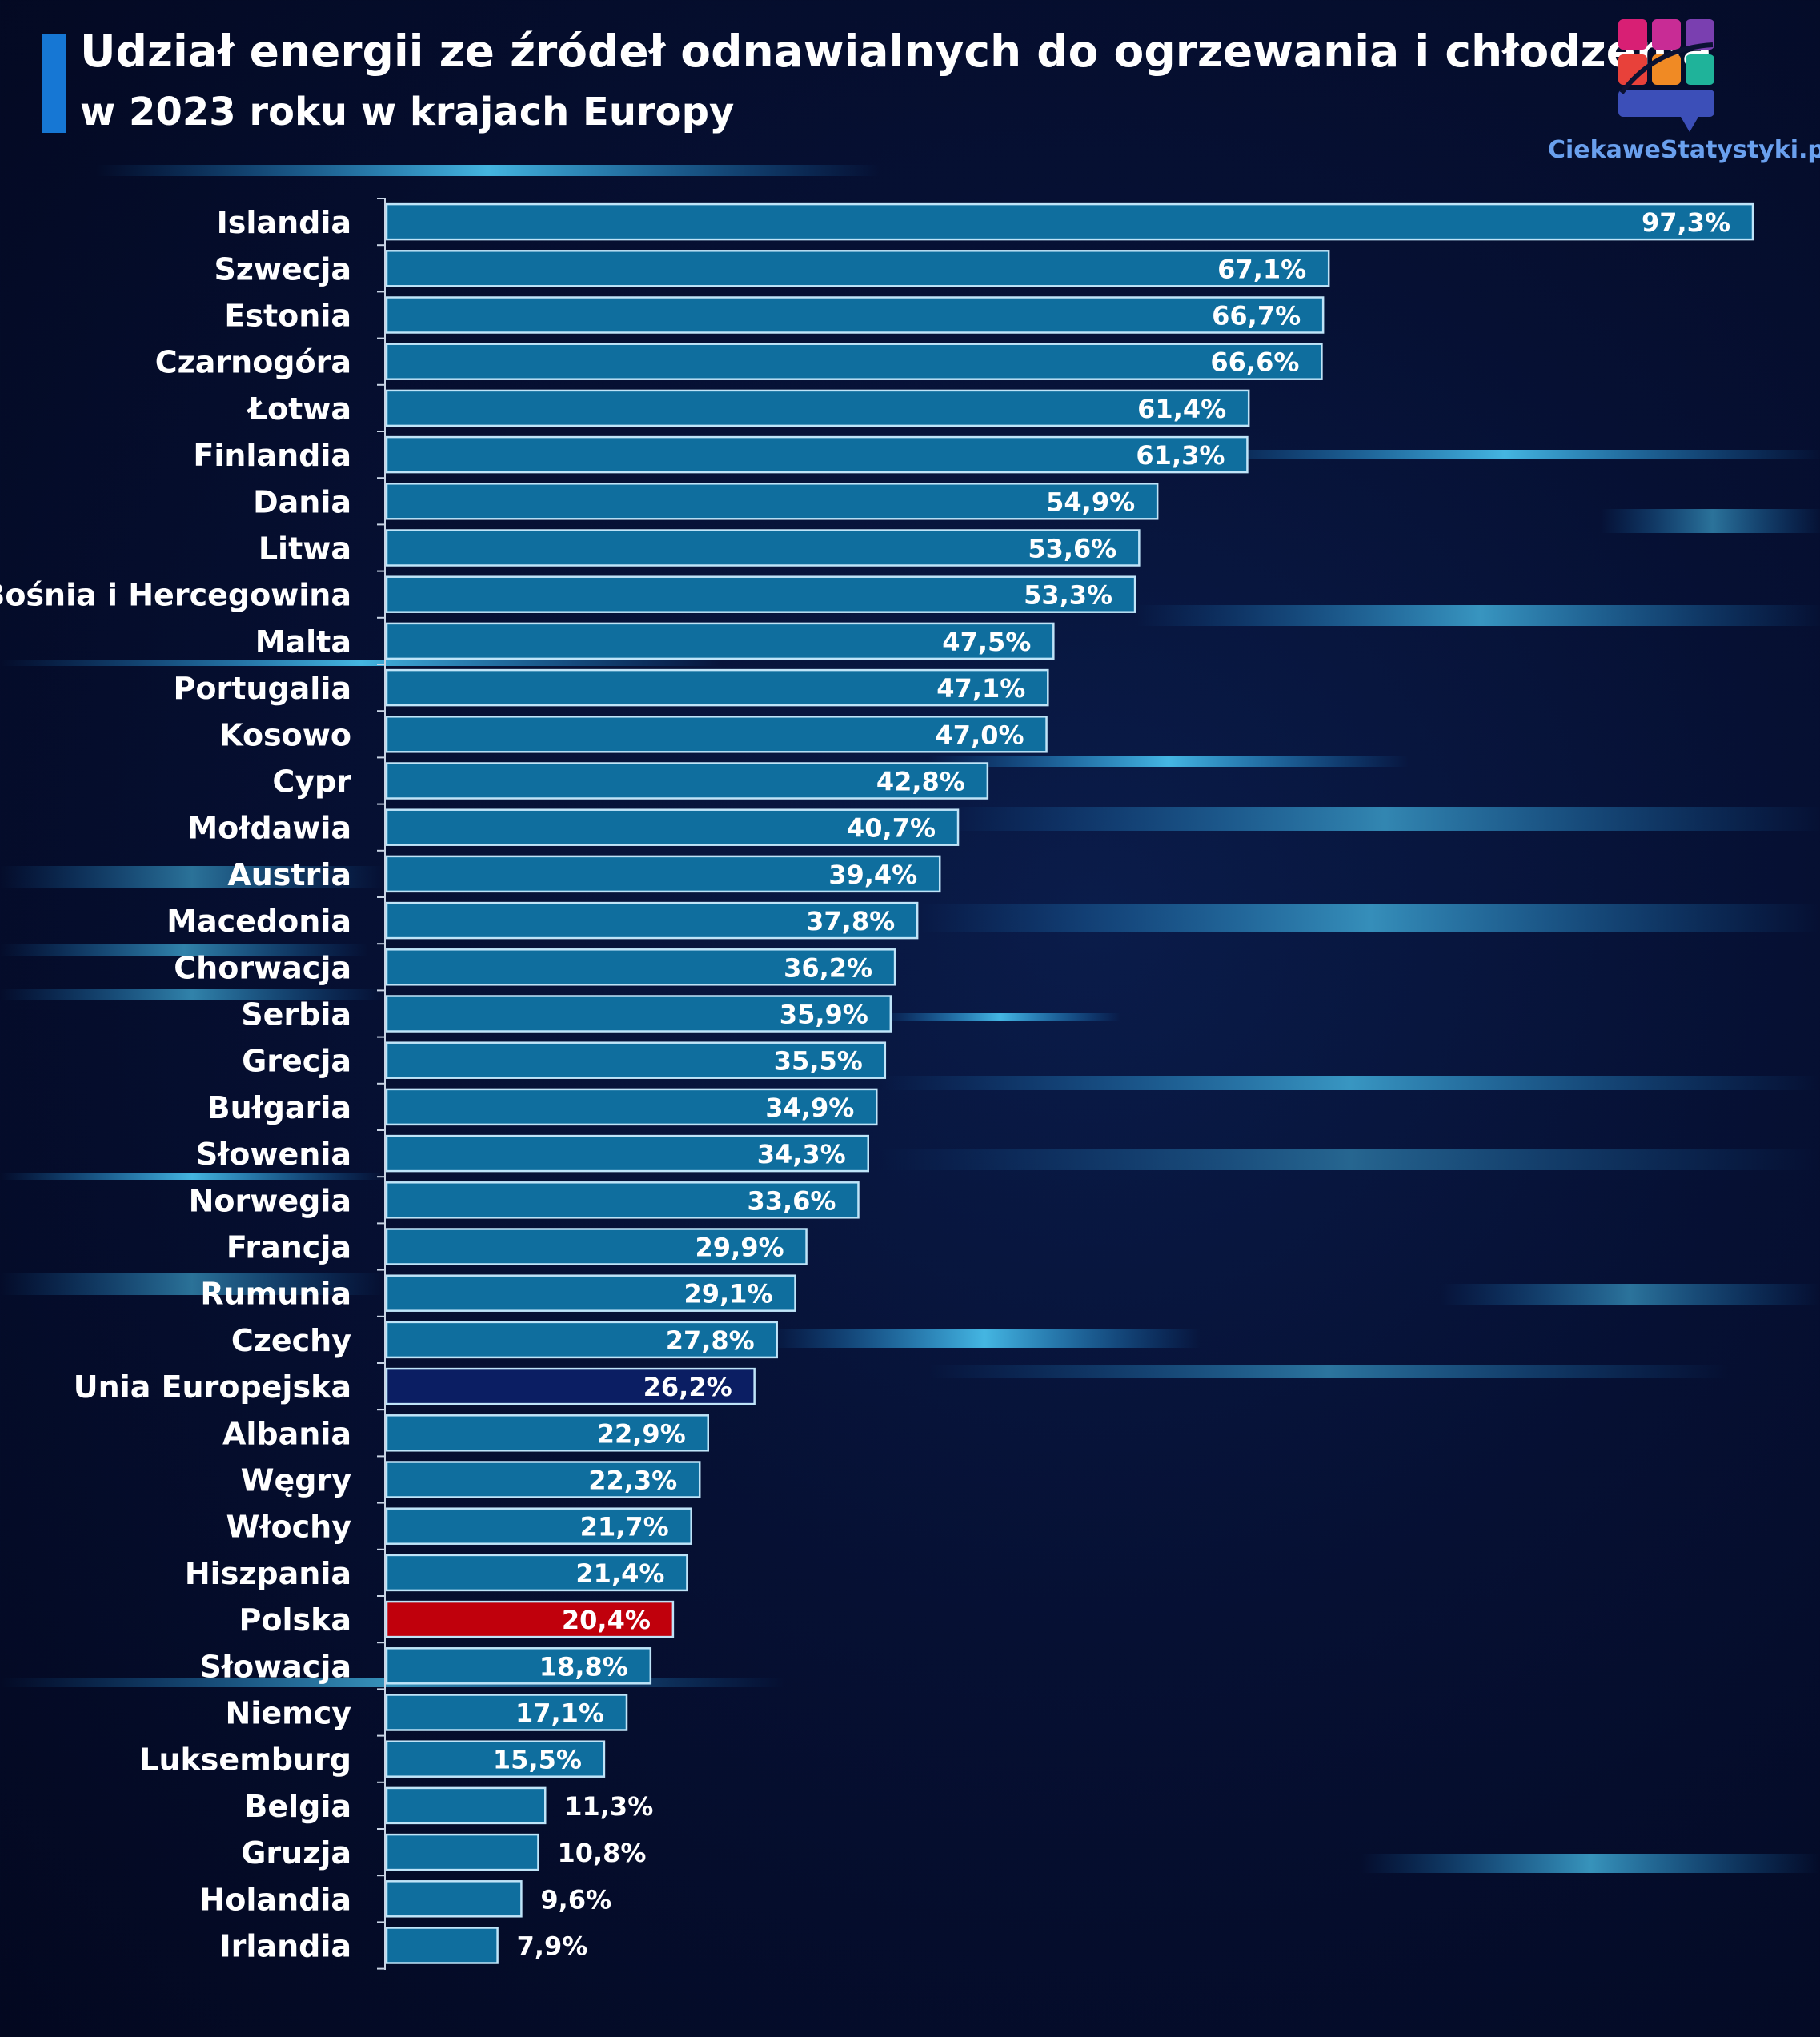  I want to click on category-label: Unia Europejska, so click(212, 1387).